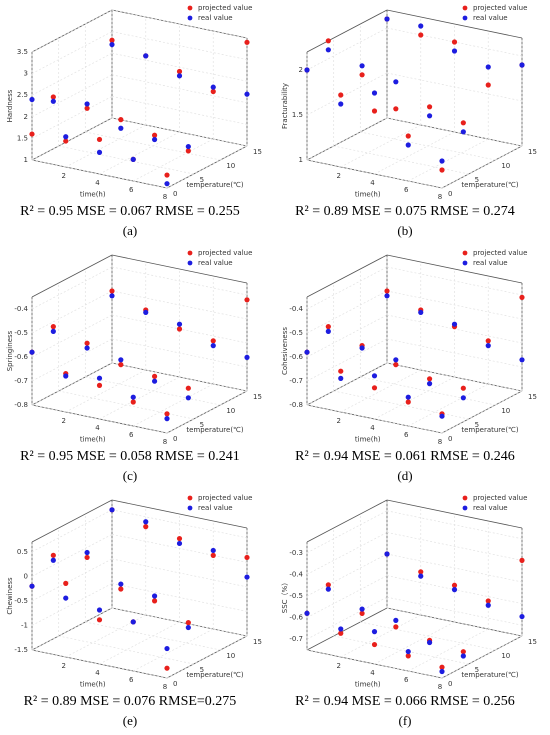  I want to click on legend-label: real value, so click(490, 508).